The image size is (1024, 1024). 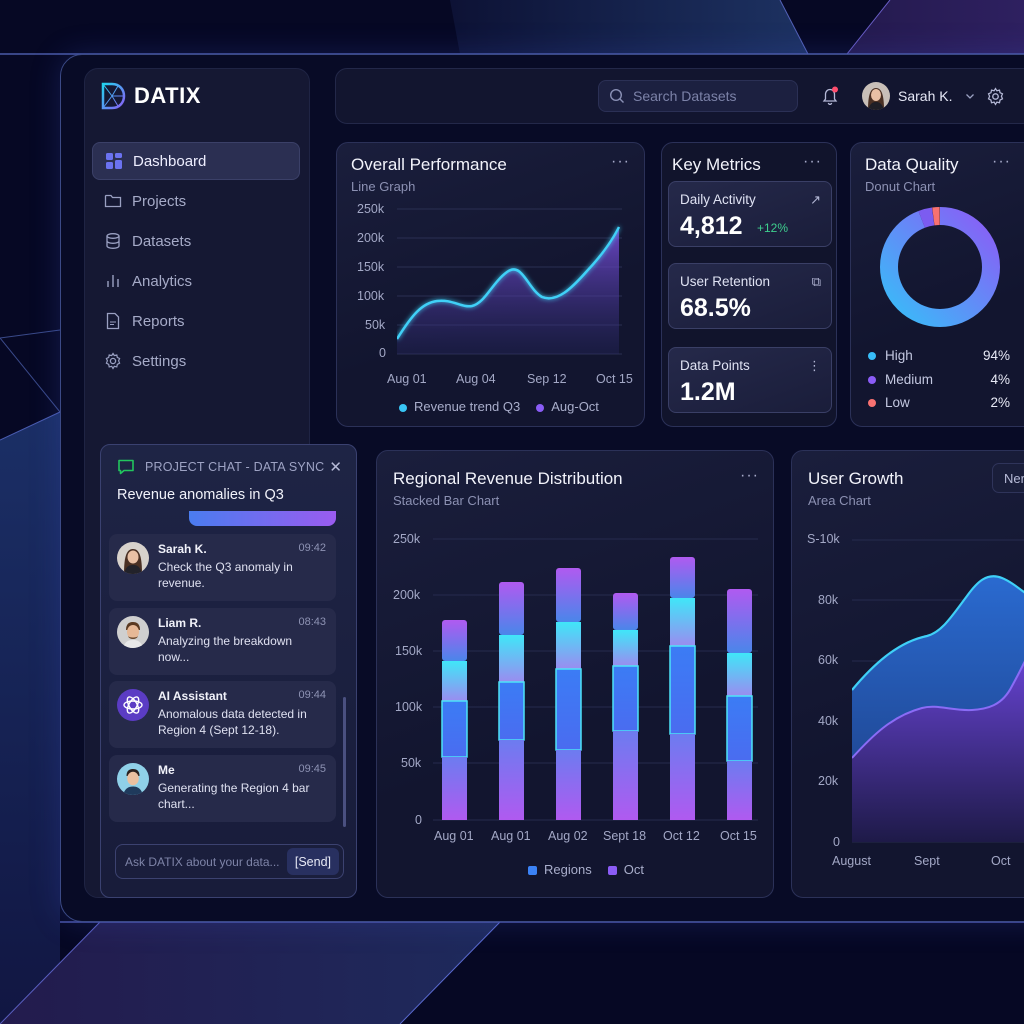 What do you see at coordinates (1001, 861) in the screenshot?
I see `x-tick: Oct` at bounding box center [1001, 861].